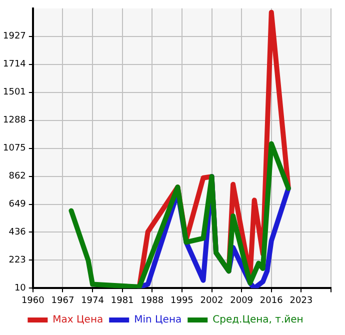  I want to click on y-tick-label: 1501, so click(14, 93).